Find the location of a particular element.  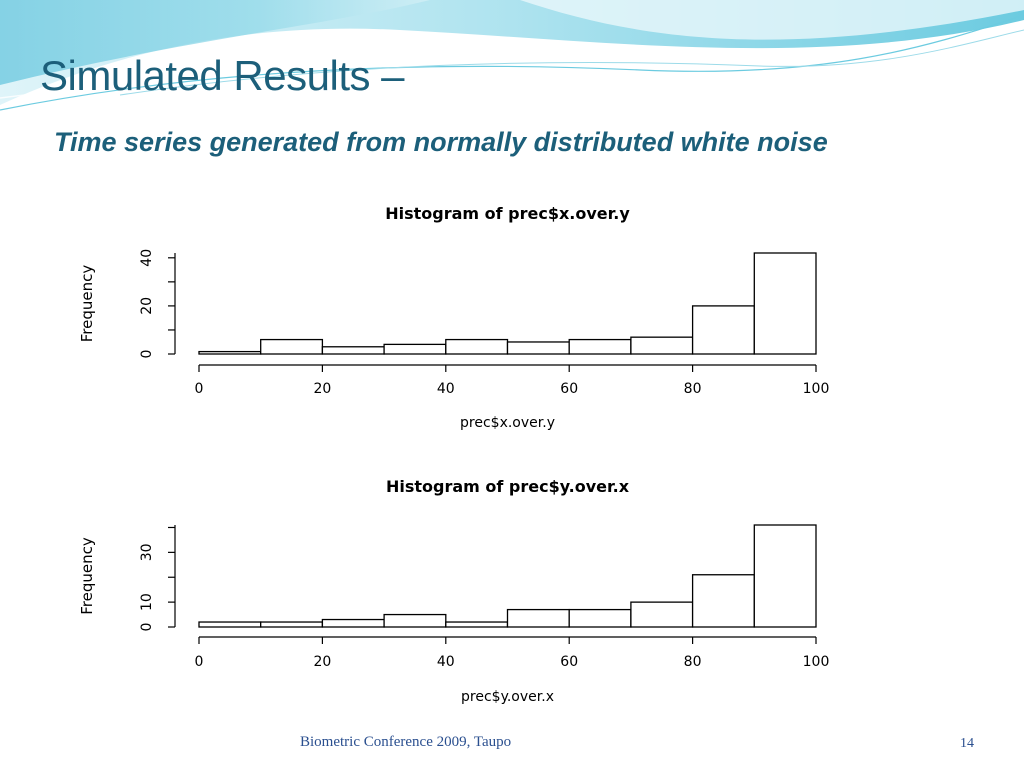

y-tick-label: 30 is located at coordinates (147, 552).